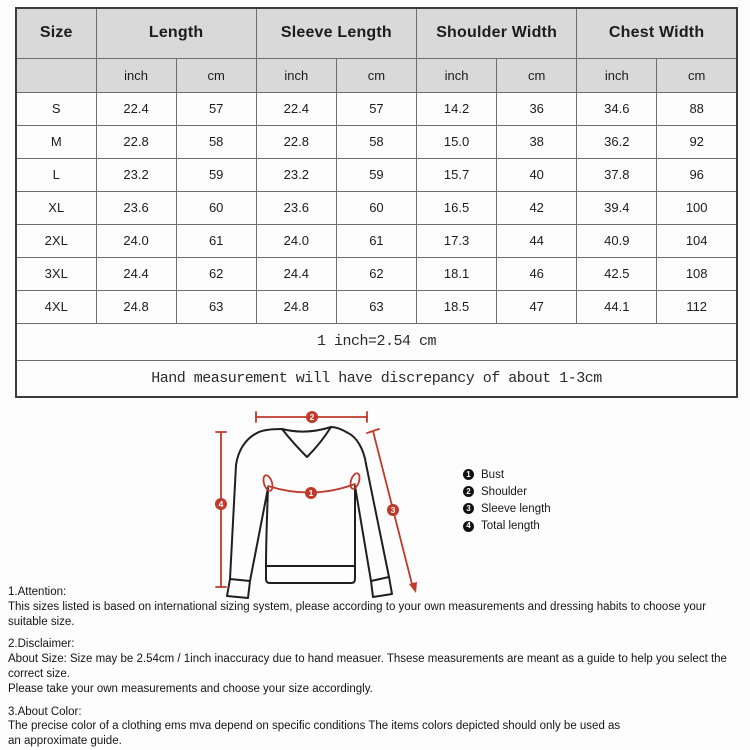 The height and width of the screenshot is (750, 750). What do you see at coordinates (312, 417) in the screenshot?
I see `marker-2: 2` at bounding box center [312, 417].